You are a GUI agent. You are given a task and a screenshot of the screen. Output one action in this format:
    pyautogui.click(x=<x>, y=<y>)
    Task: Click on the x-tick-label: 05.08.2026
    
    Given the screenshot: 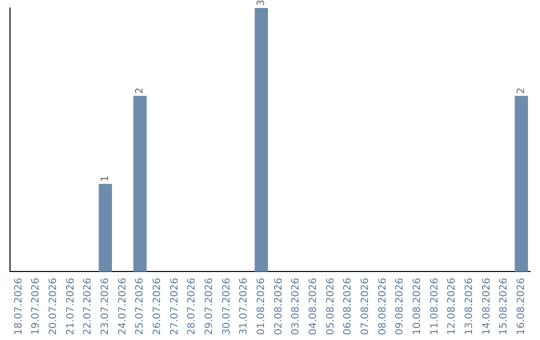 What is the action you would take?
    pyautogui.click(x=330, y=307)
    